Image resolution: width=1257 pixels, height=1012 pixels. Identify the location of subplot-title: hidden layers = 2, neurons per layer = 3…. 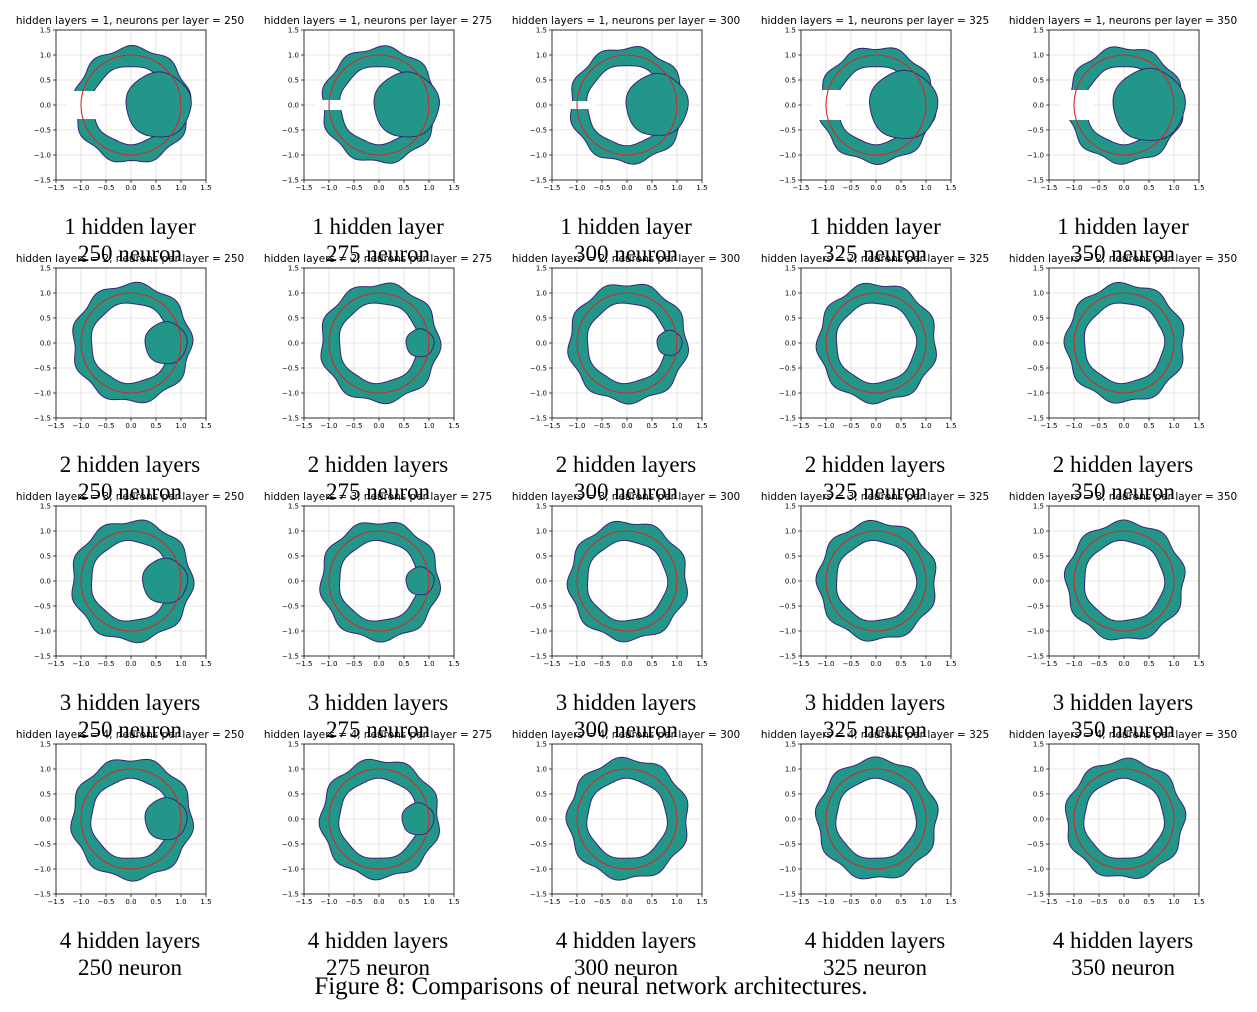
(626, 259).